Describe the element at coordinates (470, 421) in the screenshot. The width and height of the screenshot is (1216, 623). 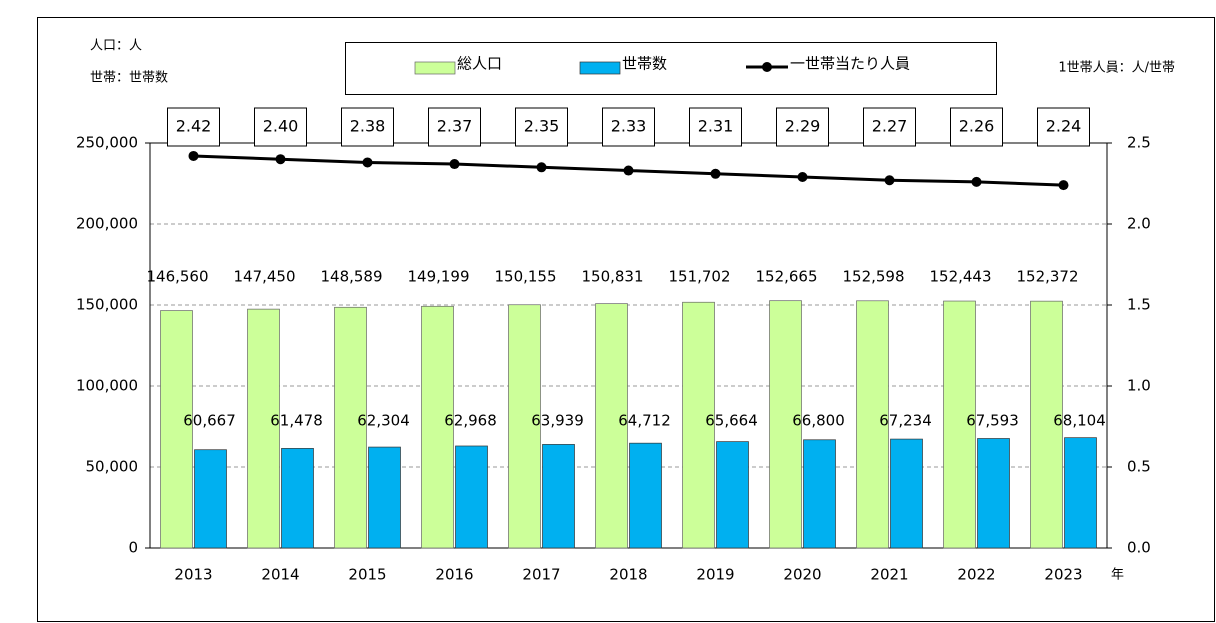
I see `data-label: 62,968` at that location.